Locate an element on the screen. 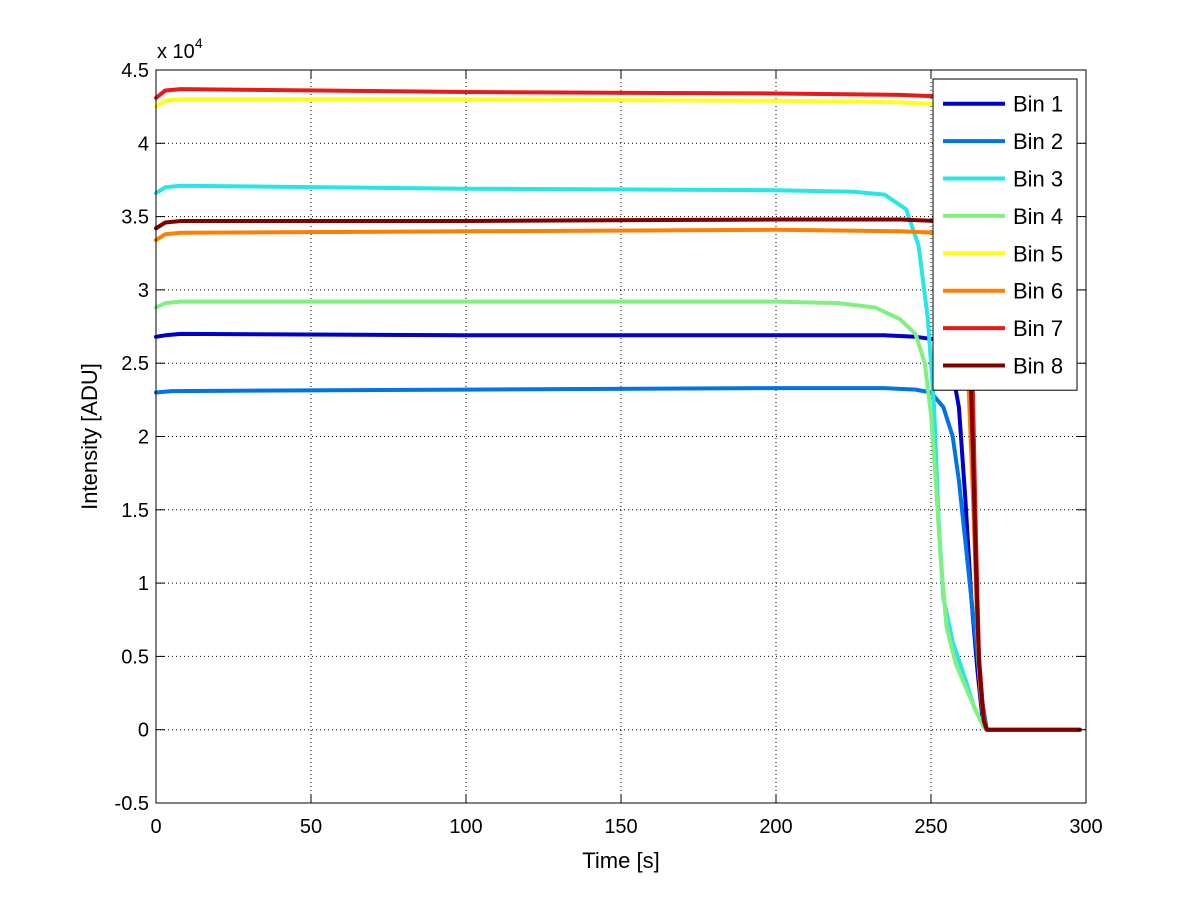 This screenshot has width=1200, height=906. legend-box is located at coordinates (1005, 234).